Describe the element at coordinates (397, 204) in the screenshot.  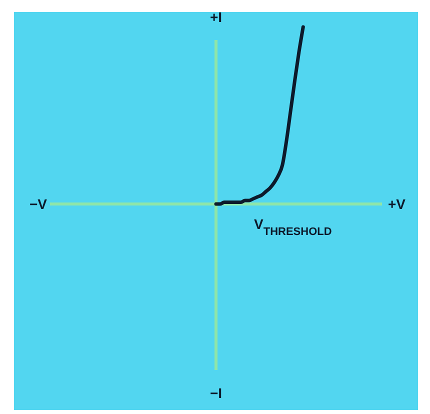
I see `text: +V` at that location.